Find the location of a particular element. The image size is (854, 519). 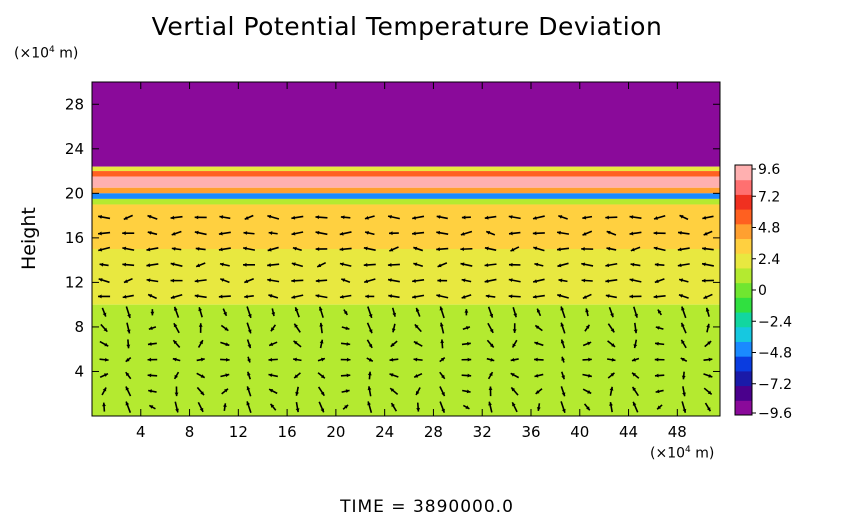

colorbar-tick-label: −4.8 is located at coordinates (775, 354).